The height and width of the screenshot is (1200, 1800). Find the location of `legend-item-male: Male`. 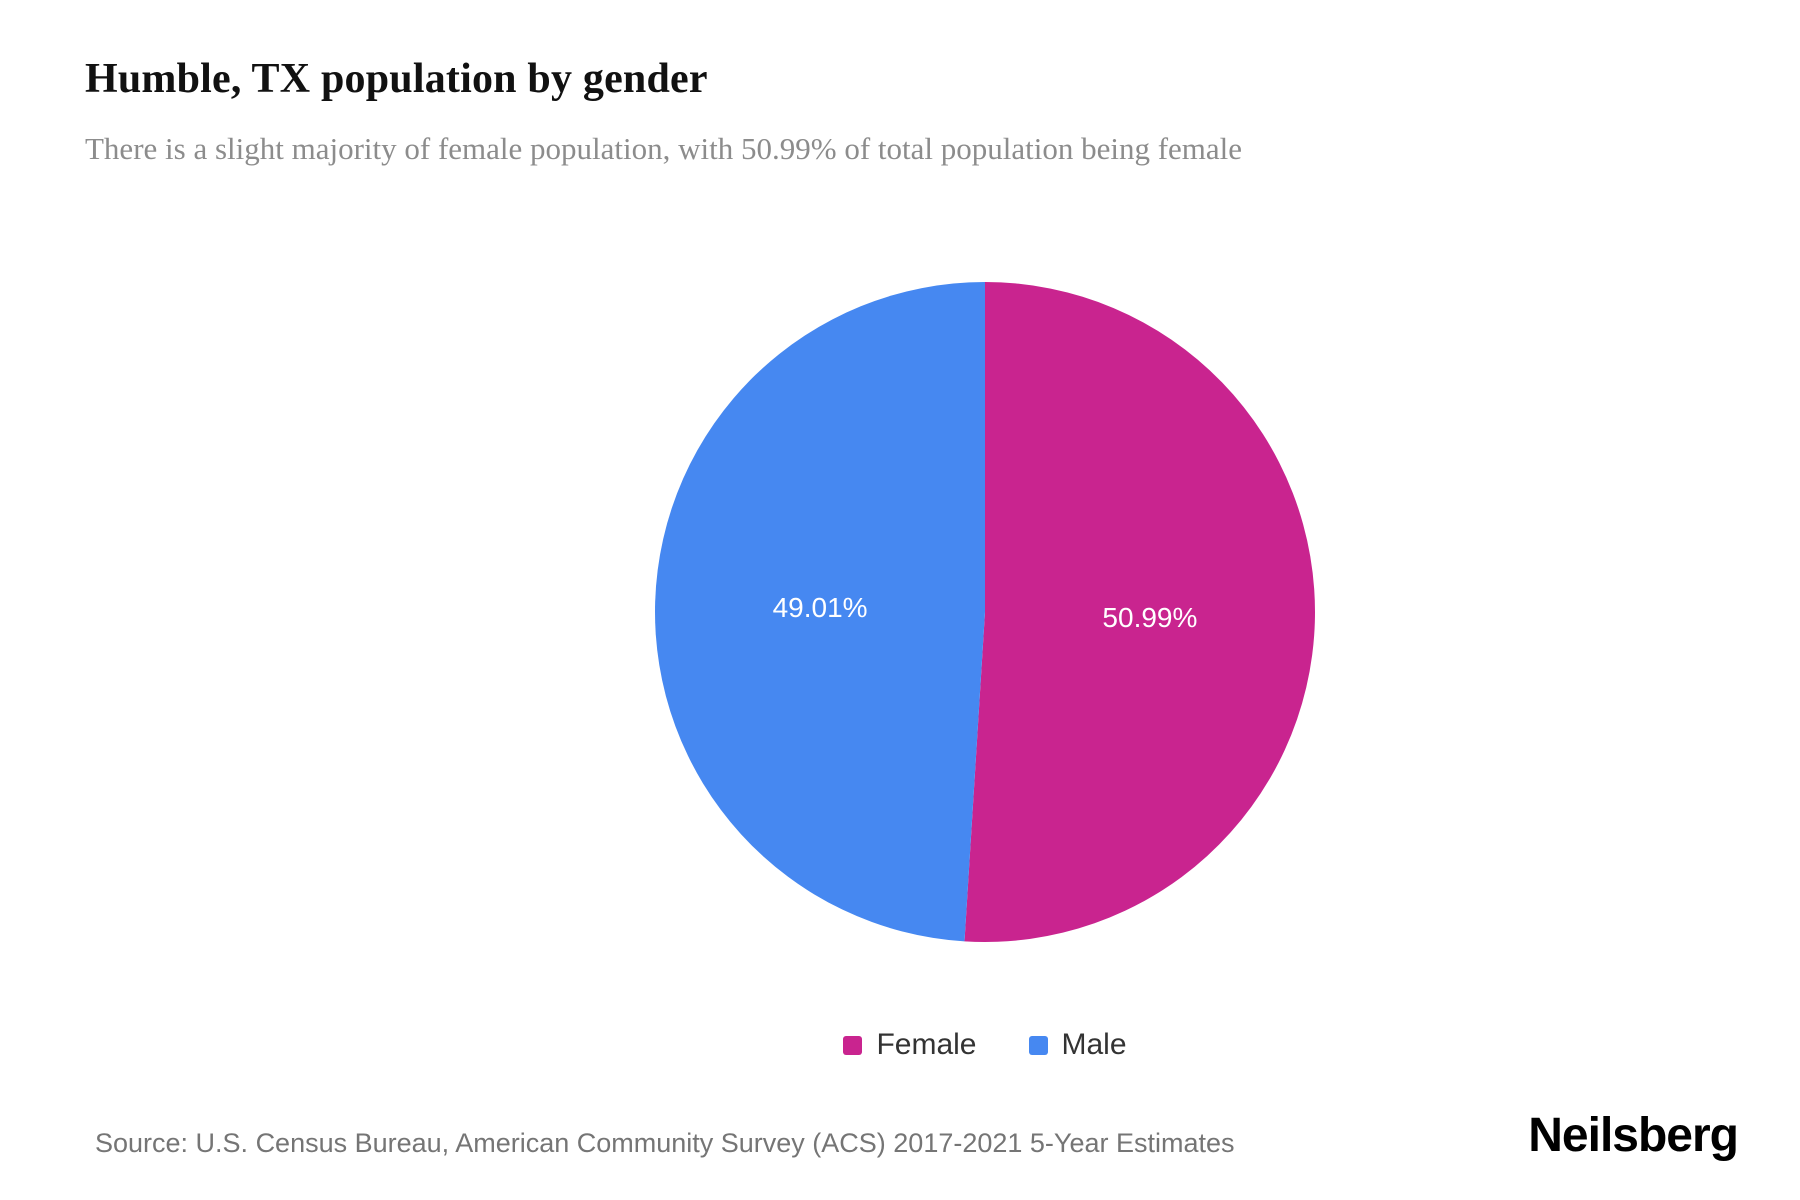

legend-item-male: Male is located at coordinates (1077, 1045).